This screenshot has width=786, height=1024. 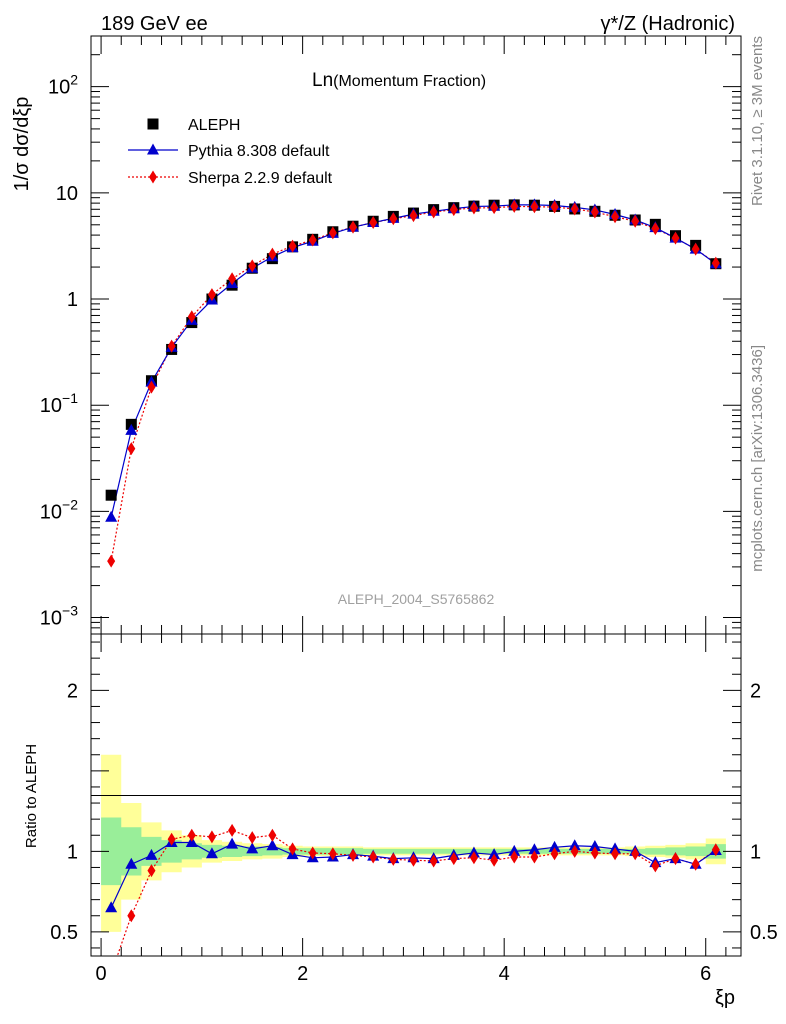 I want to click on ratio-band-yellow, so click(x=413, y=843).